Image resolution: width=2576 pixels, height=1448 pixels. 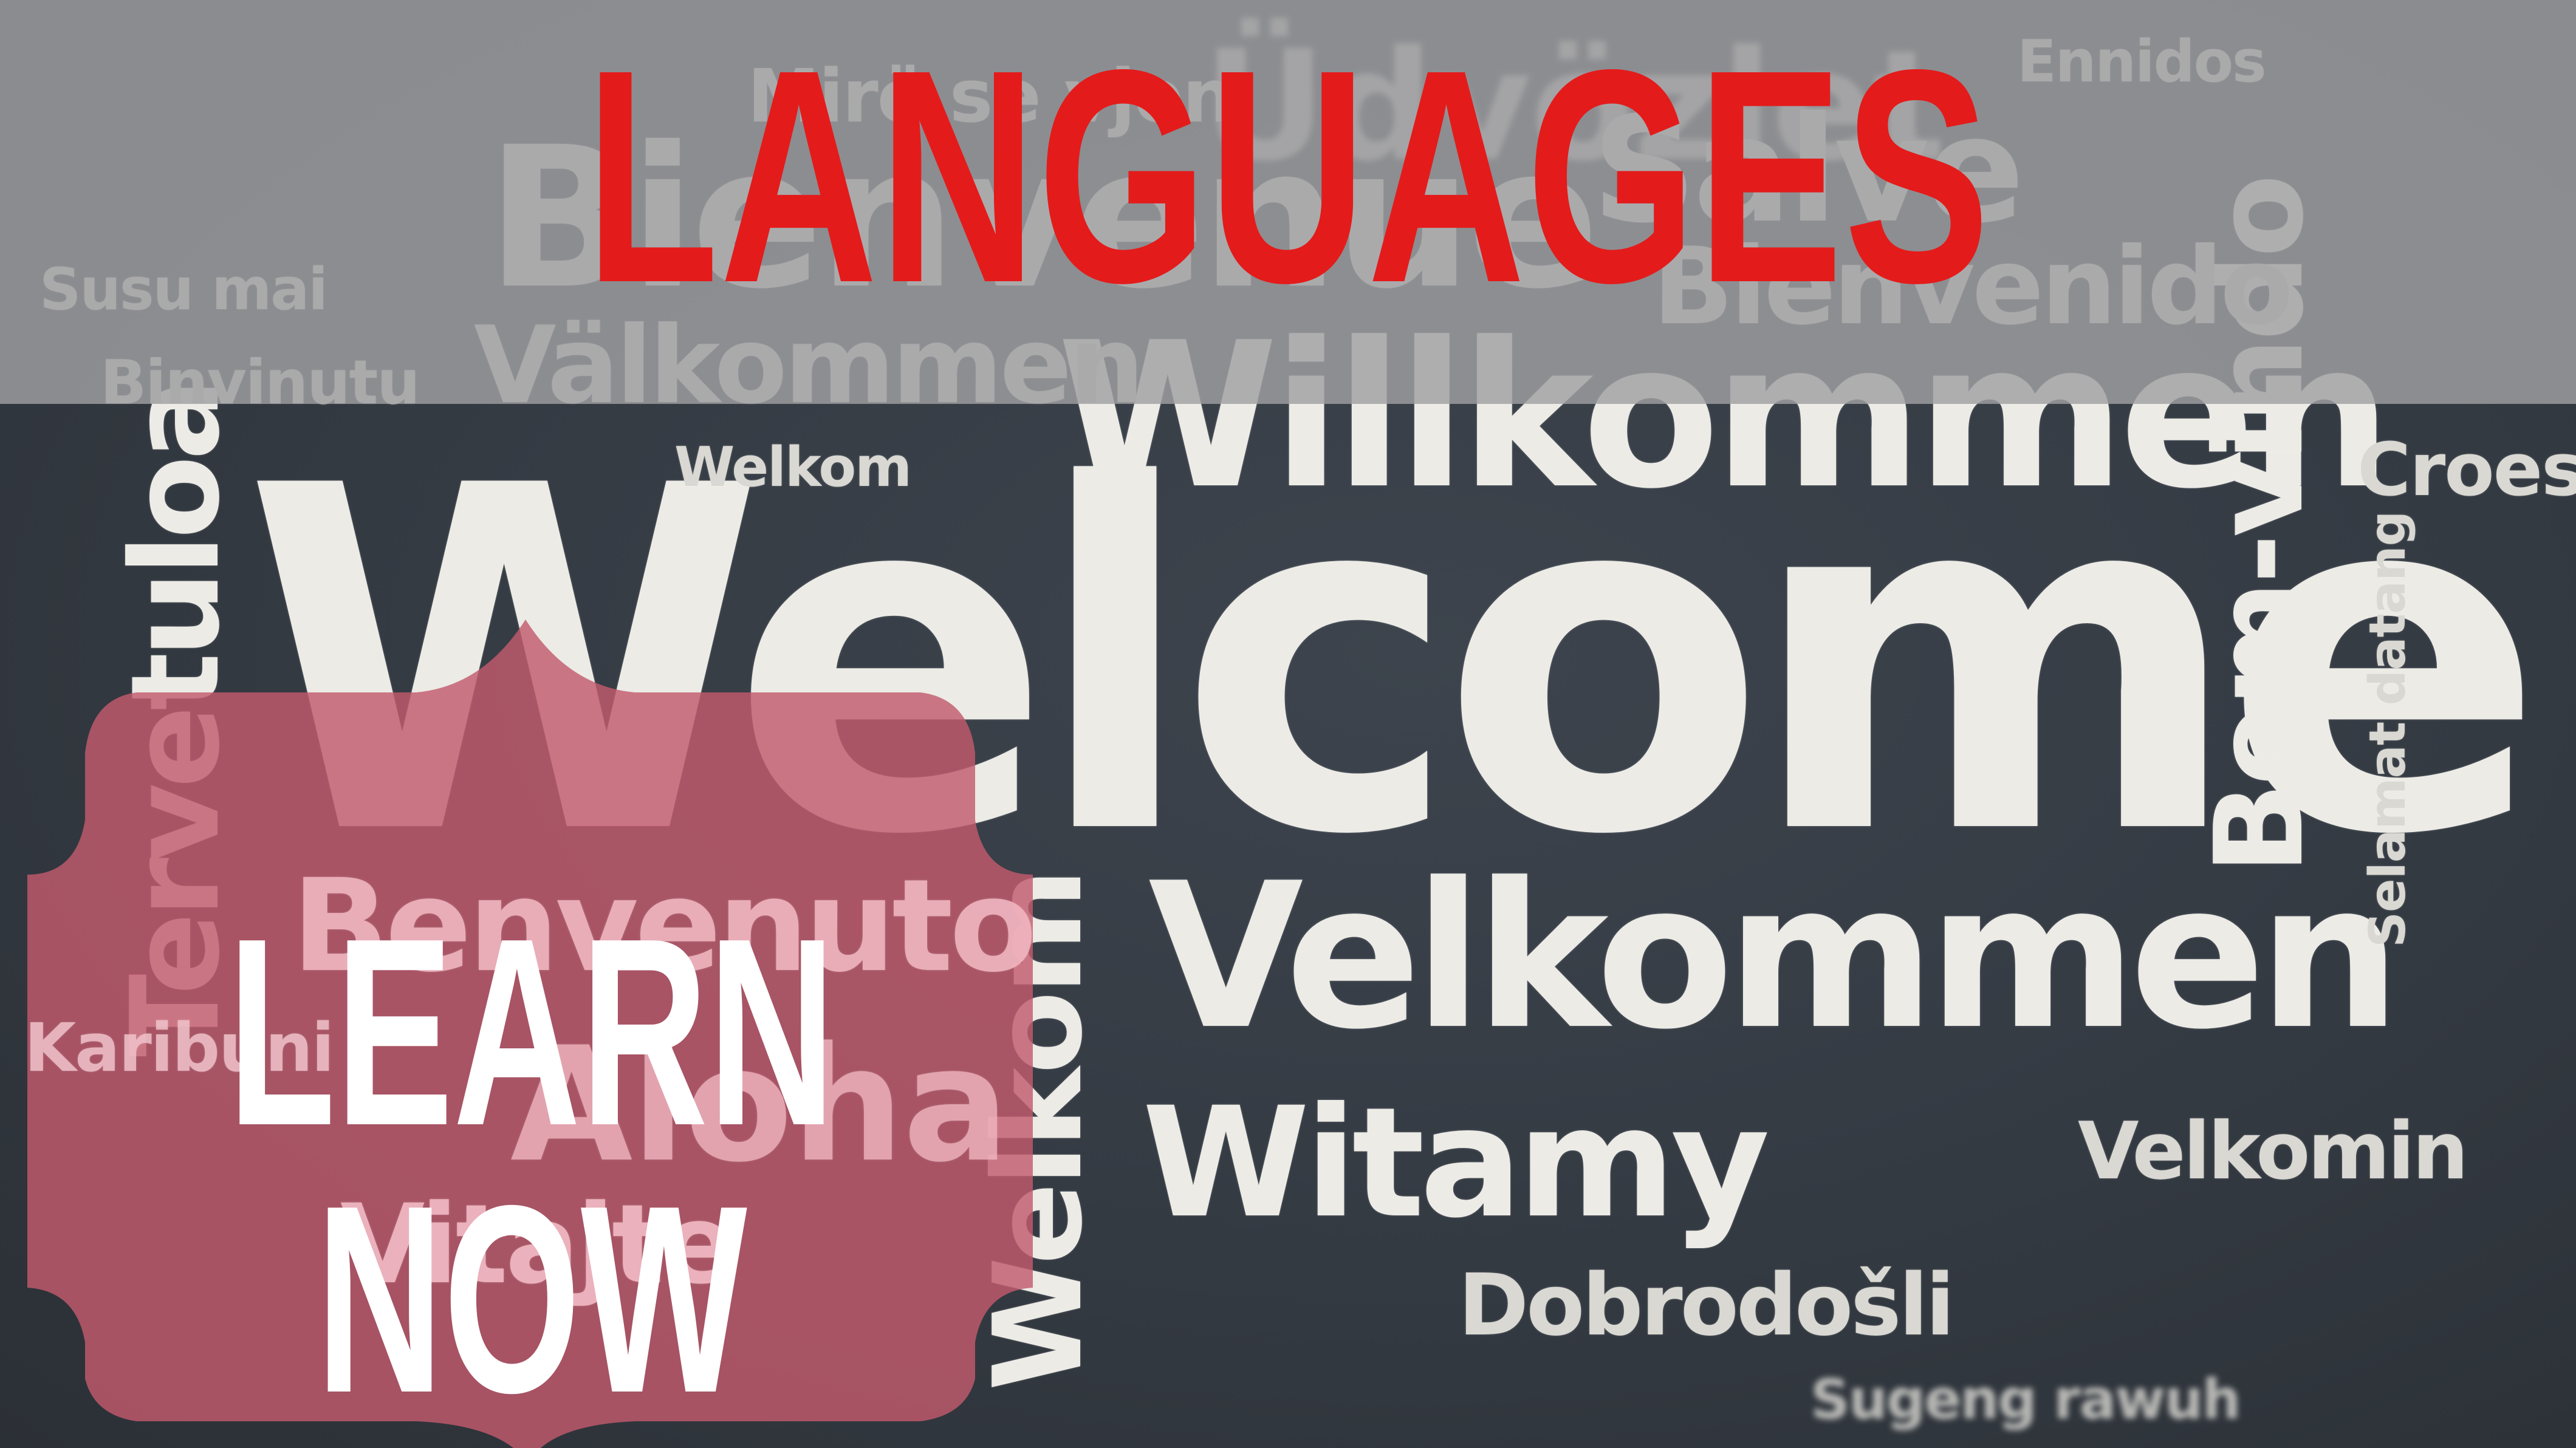 What do you see at coordinates (664, 926) in the screenshot?
I see `chalk-word-benvenuto: Benvenuto` at bounding box center [664, 926].